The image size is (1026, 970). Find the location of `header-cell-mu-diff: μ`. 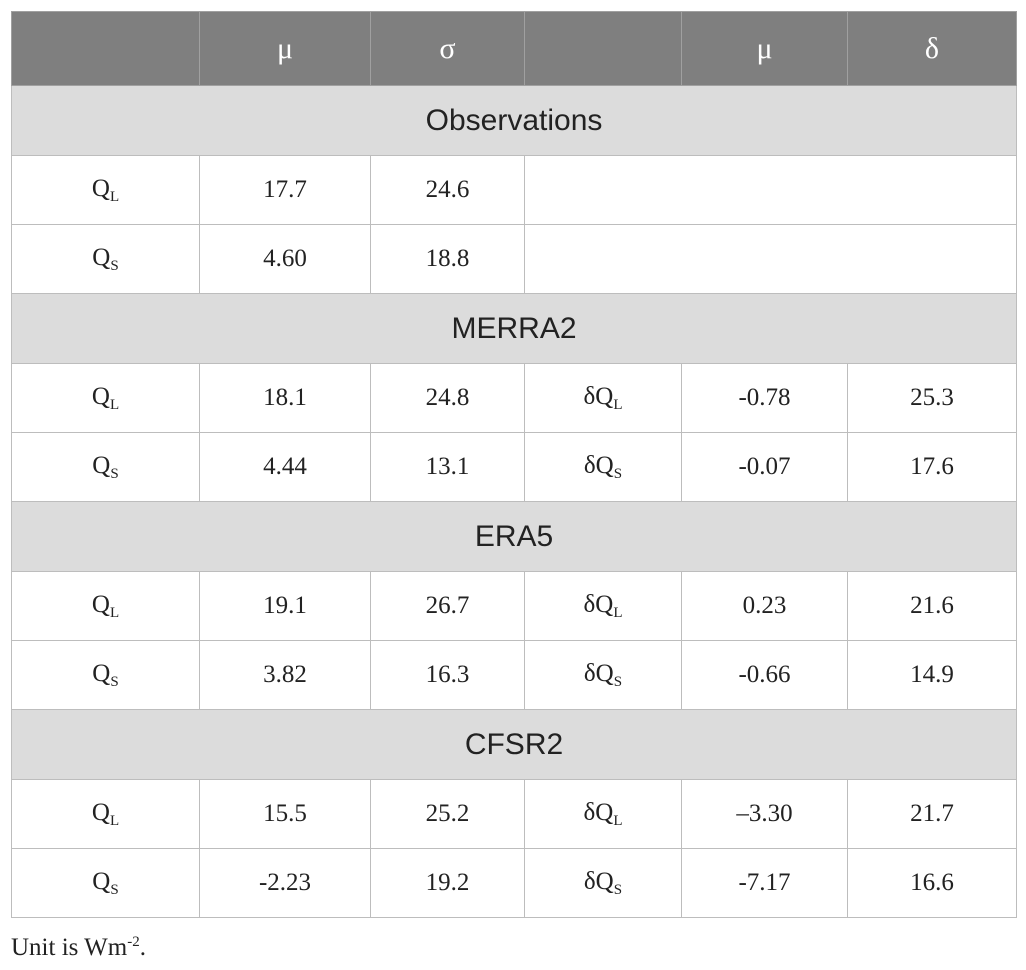

header-cell-mu-diff: μ is located at coordinates (764, 48).